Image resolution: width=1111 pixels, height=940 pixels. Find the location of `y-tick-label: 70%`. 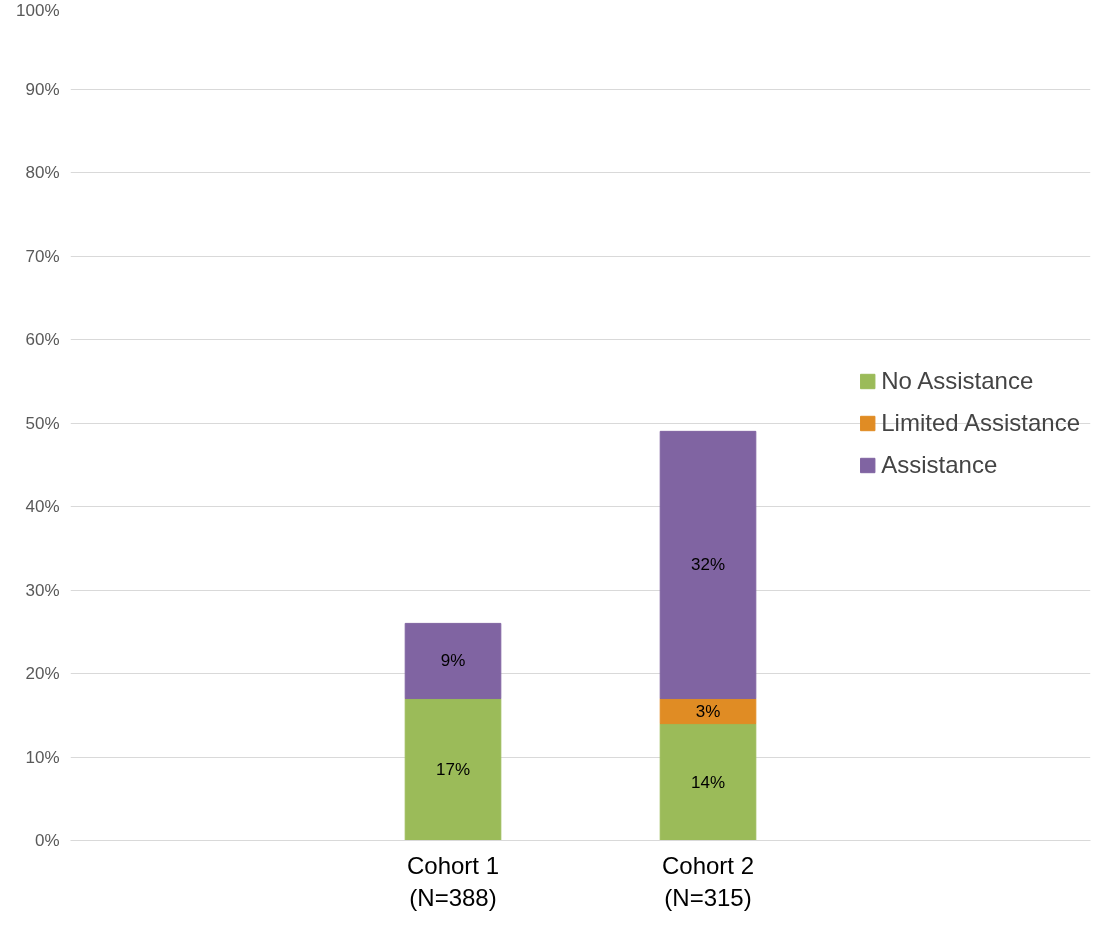

y-tick-label: 70% is located at coordinates (42, 256).